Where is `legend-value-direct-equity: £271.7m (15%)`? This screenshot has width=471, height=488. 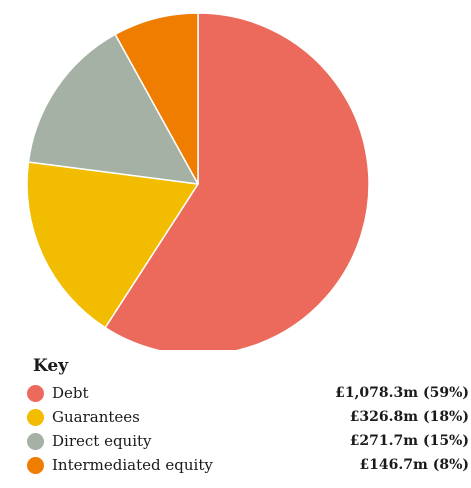 legend-value-direct-equity: £271.7m (15%) is located at coordinates (409, 441).